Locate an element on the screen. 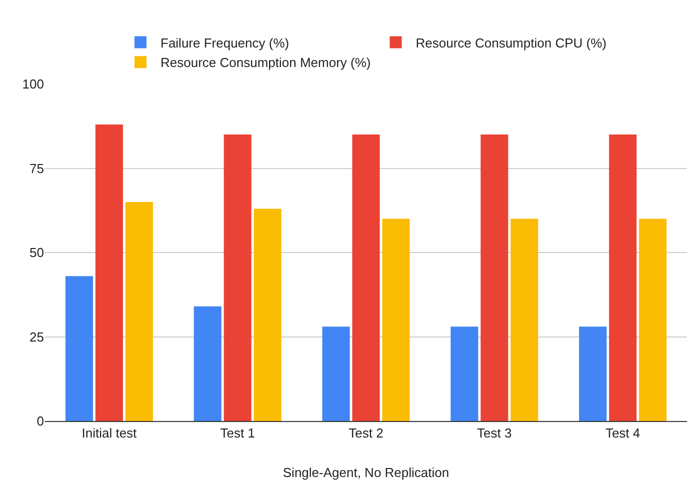 The height and width of the screenshot is (496, 692). y-tick-label: 0 is located at coordinates (40, 421).